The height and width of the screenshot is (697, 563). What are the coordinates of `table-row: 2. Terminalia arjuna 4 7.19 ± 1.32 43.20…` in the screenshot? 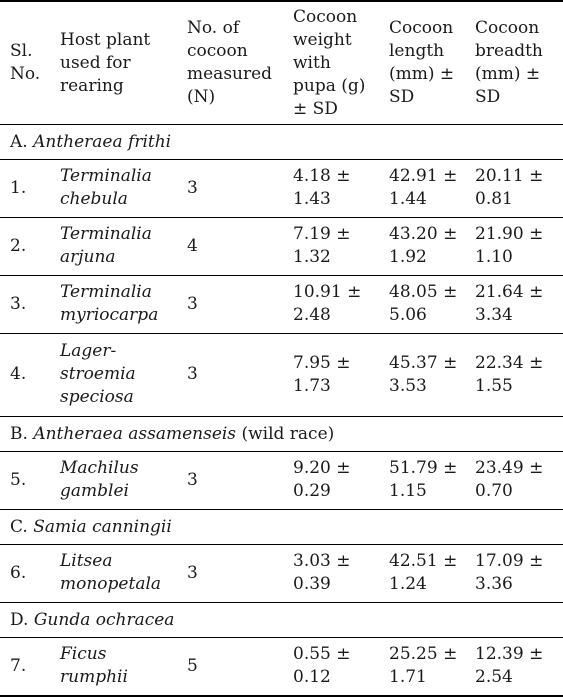 It's located at (281, 246).